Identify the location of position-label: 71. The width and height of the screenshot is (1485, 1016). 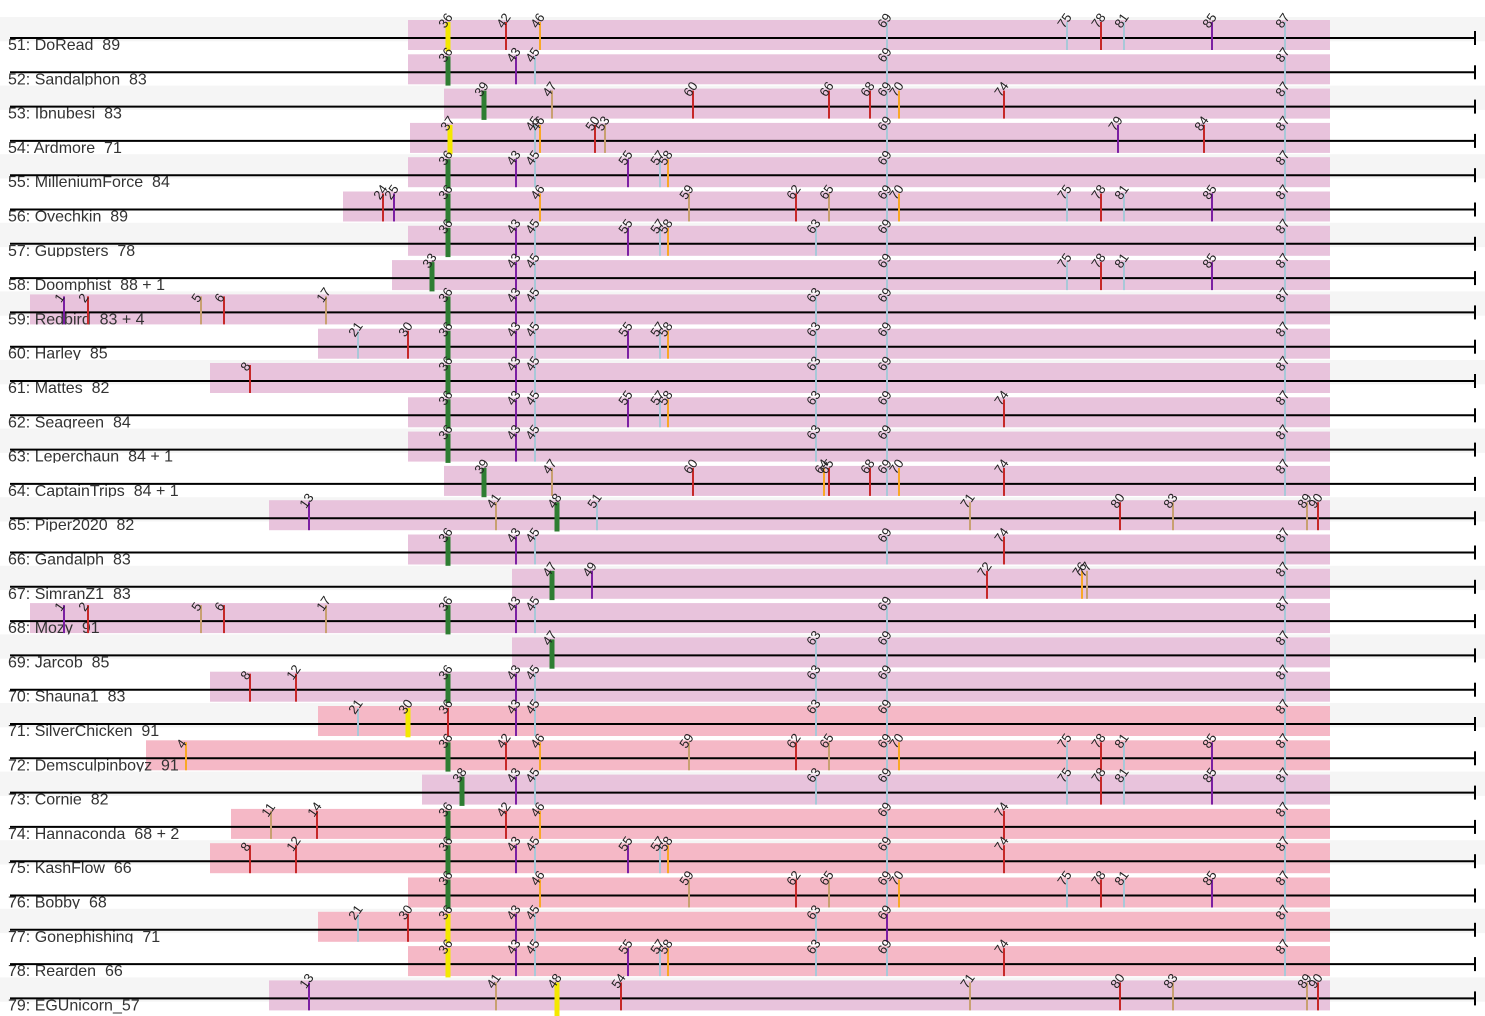
(967, 500).